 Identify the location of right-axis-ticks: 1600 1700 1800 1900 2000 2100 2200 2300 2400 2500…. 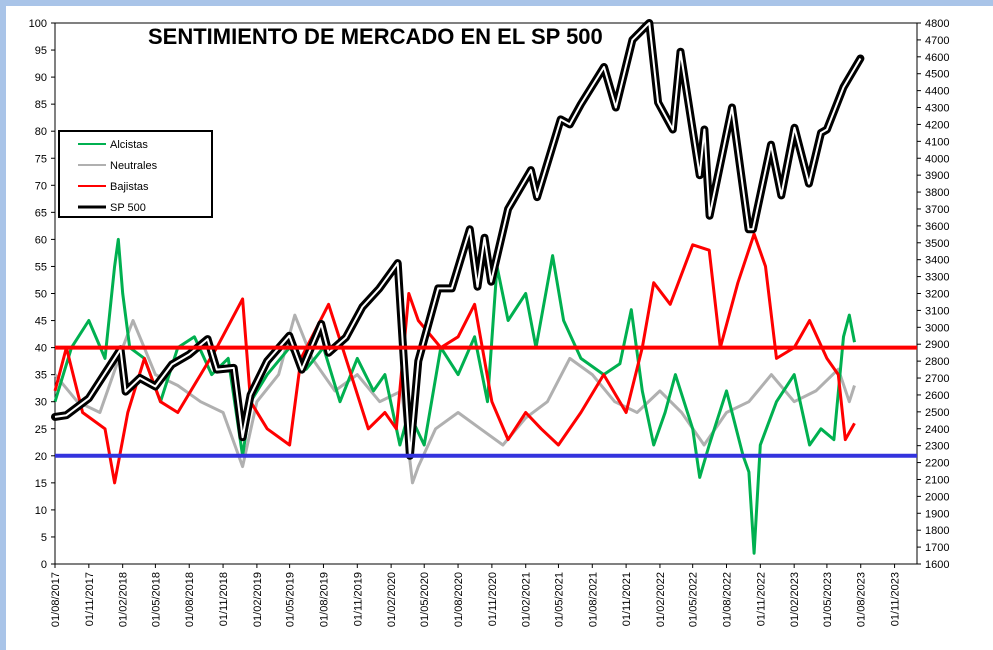
(933, 294).